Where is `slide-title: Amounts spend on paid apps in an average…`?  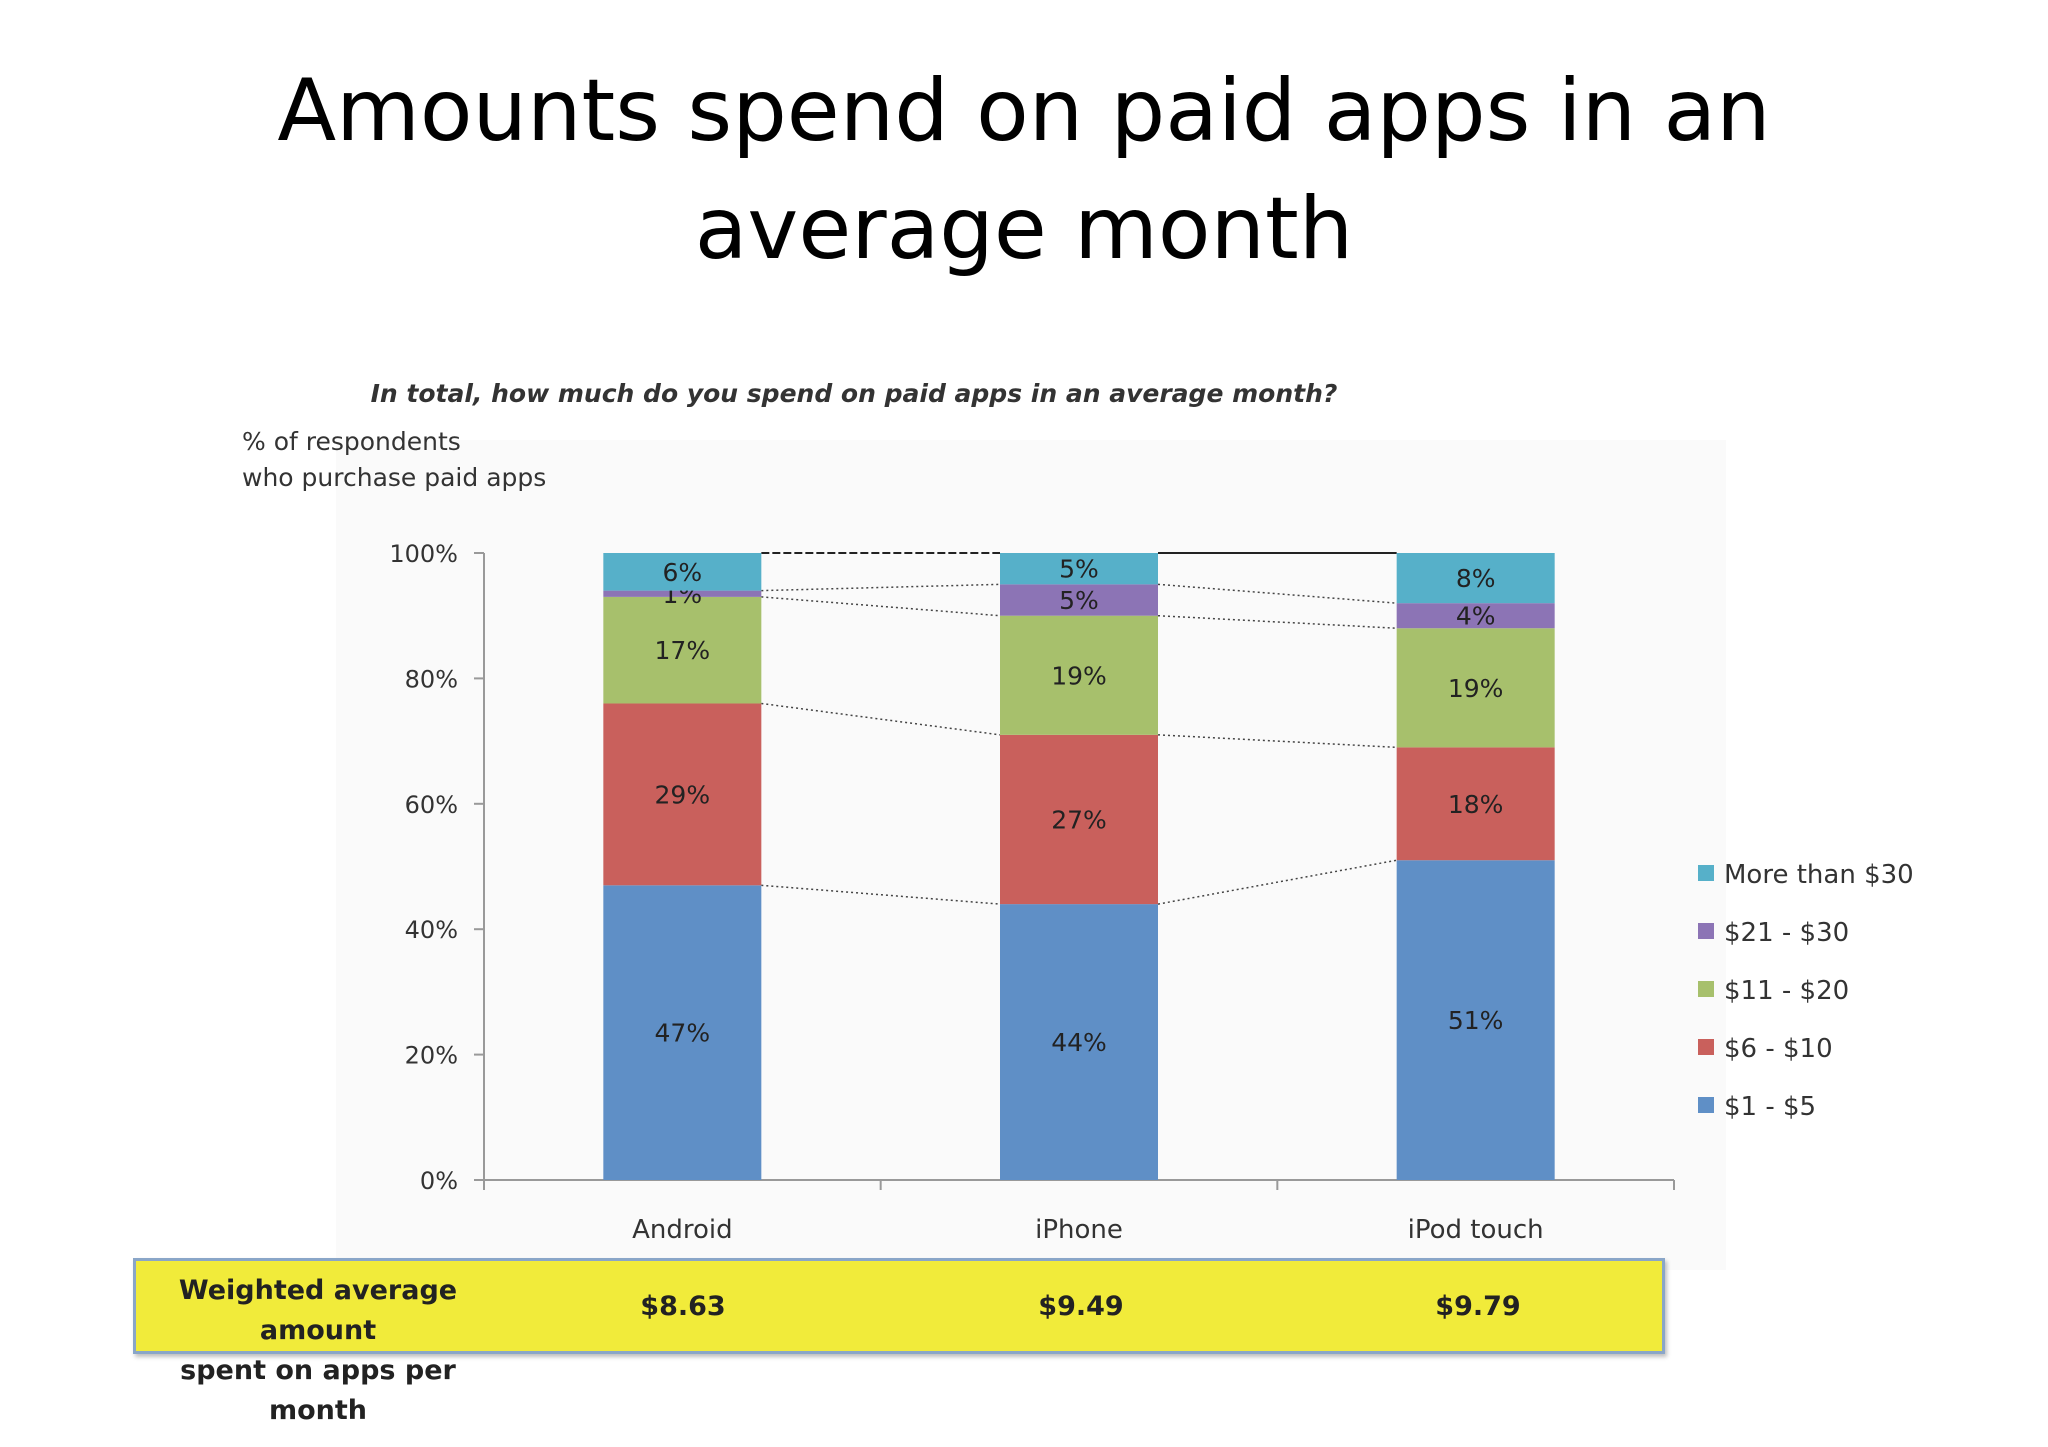
slide-title: Amounts spend on paid apps in an average… is located at coordinates (1024, 170).